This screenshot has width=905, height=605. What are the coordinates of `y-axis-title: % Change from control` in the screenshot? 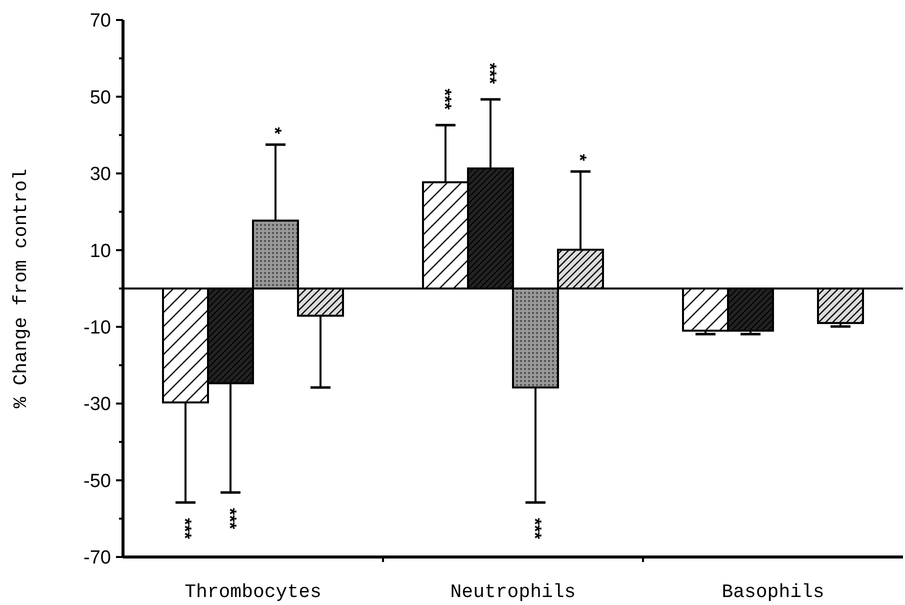 It's located at (21, 288).